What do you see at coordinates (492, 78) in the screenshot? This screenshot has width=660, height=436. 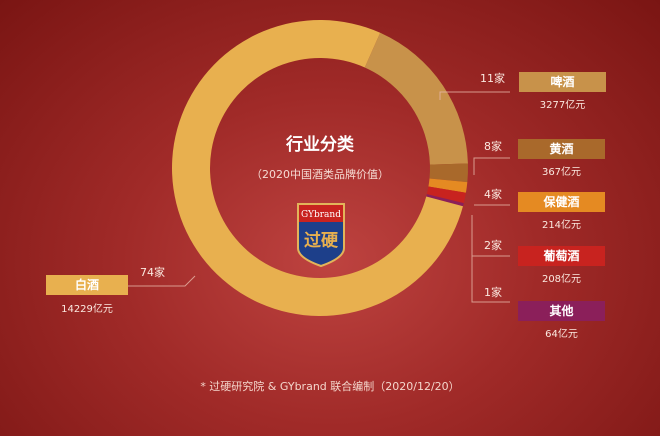 I see `count-beer: 11家` at bounding box center [492, 78].